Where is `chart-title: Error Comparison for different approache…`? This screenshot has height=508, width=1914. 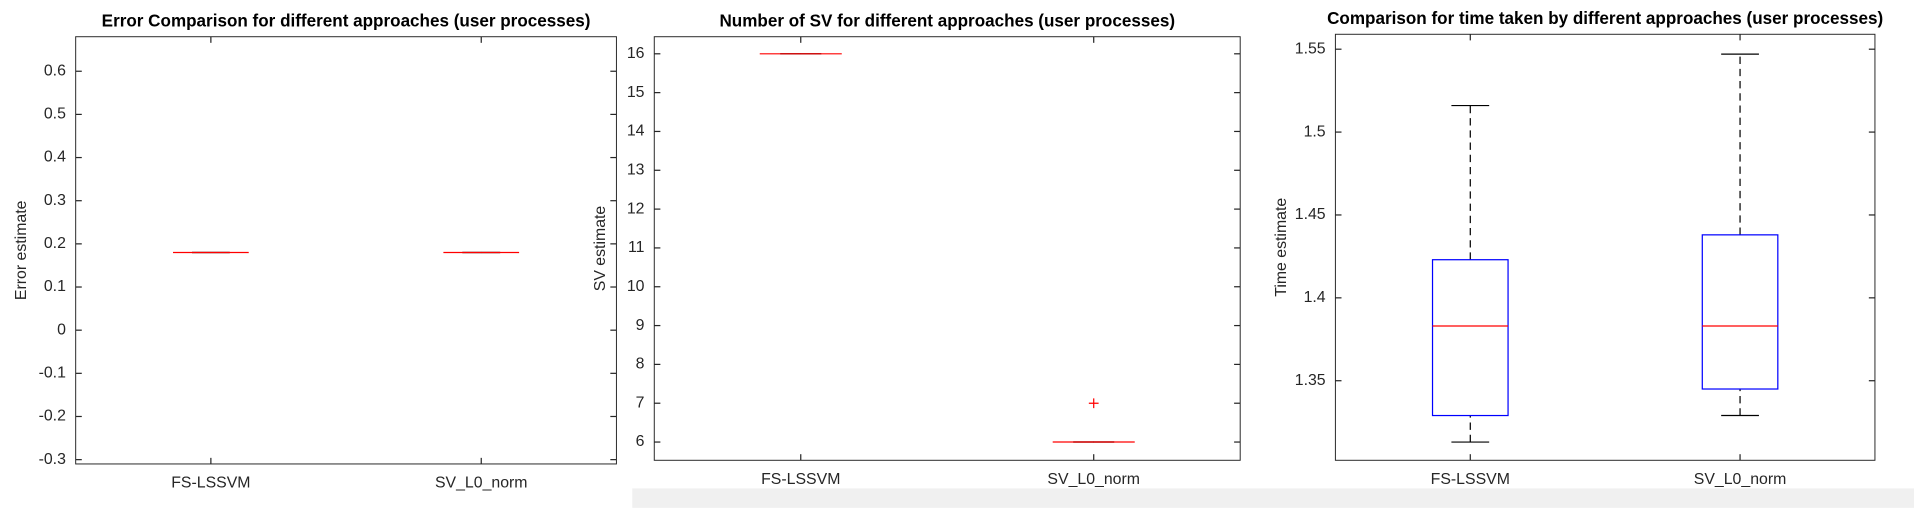 chart-title: Error Comparison for different approache… is located at coordinates (346, 21).